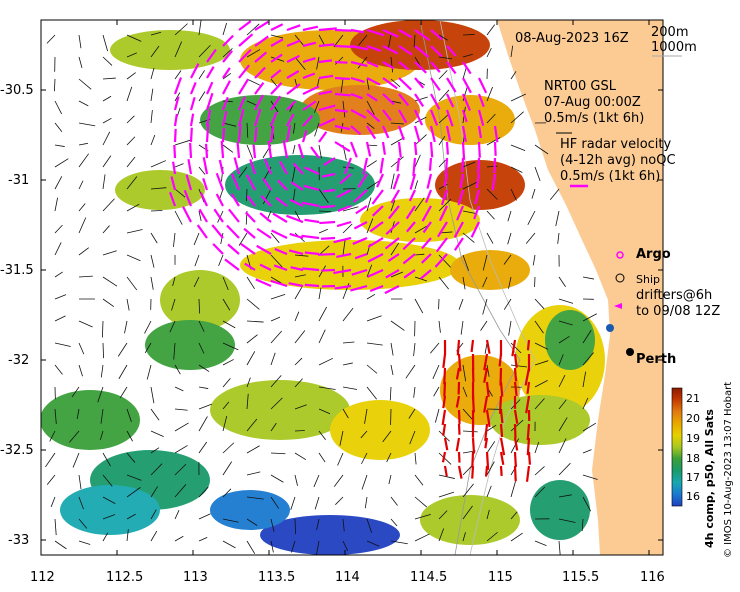  Describe the element at coordinates (581, 577) in the screenshot. I see `x-tick-label: 115.5` at that location.